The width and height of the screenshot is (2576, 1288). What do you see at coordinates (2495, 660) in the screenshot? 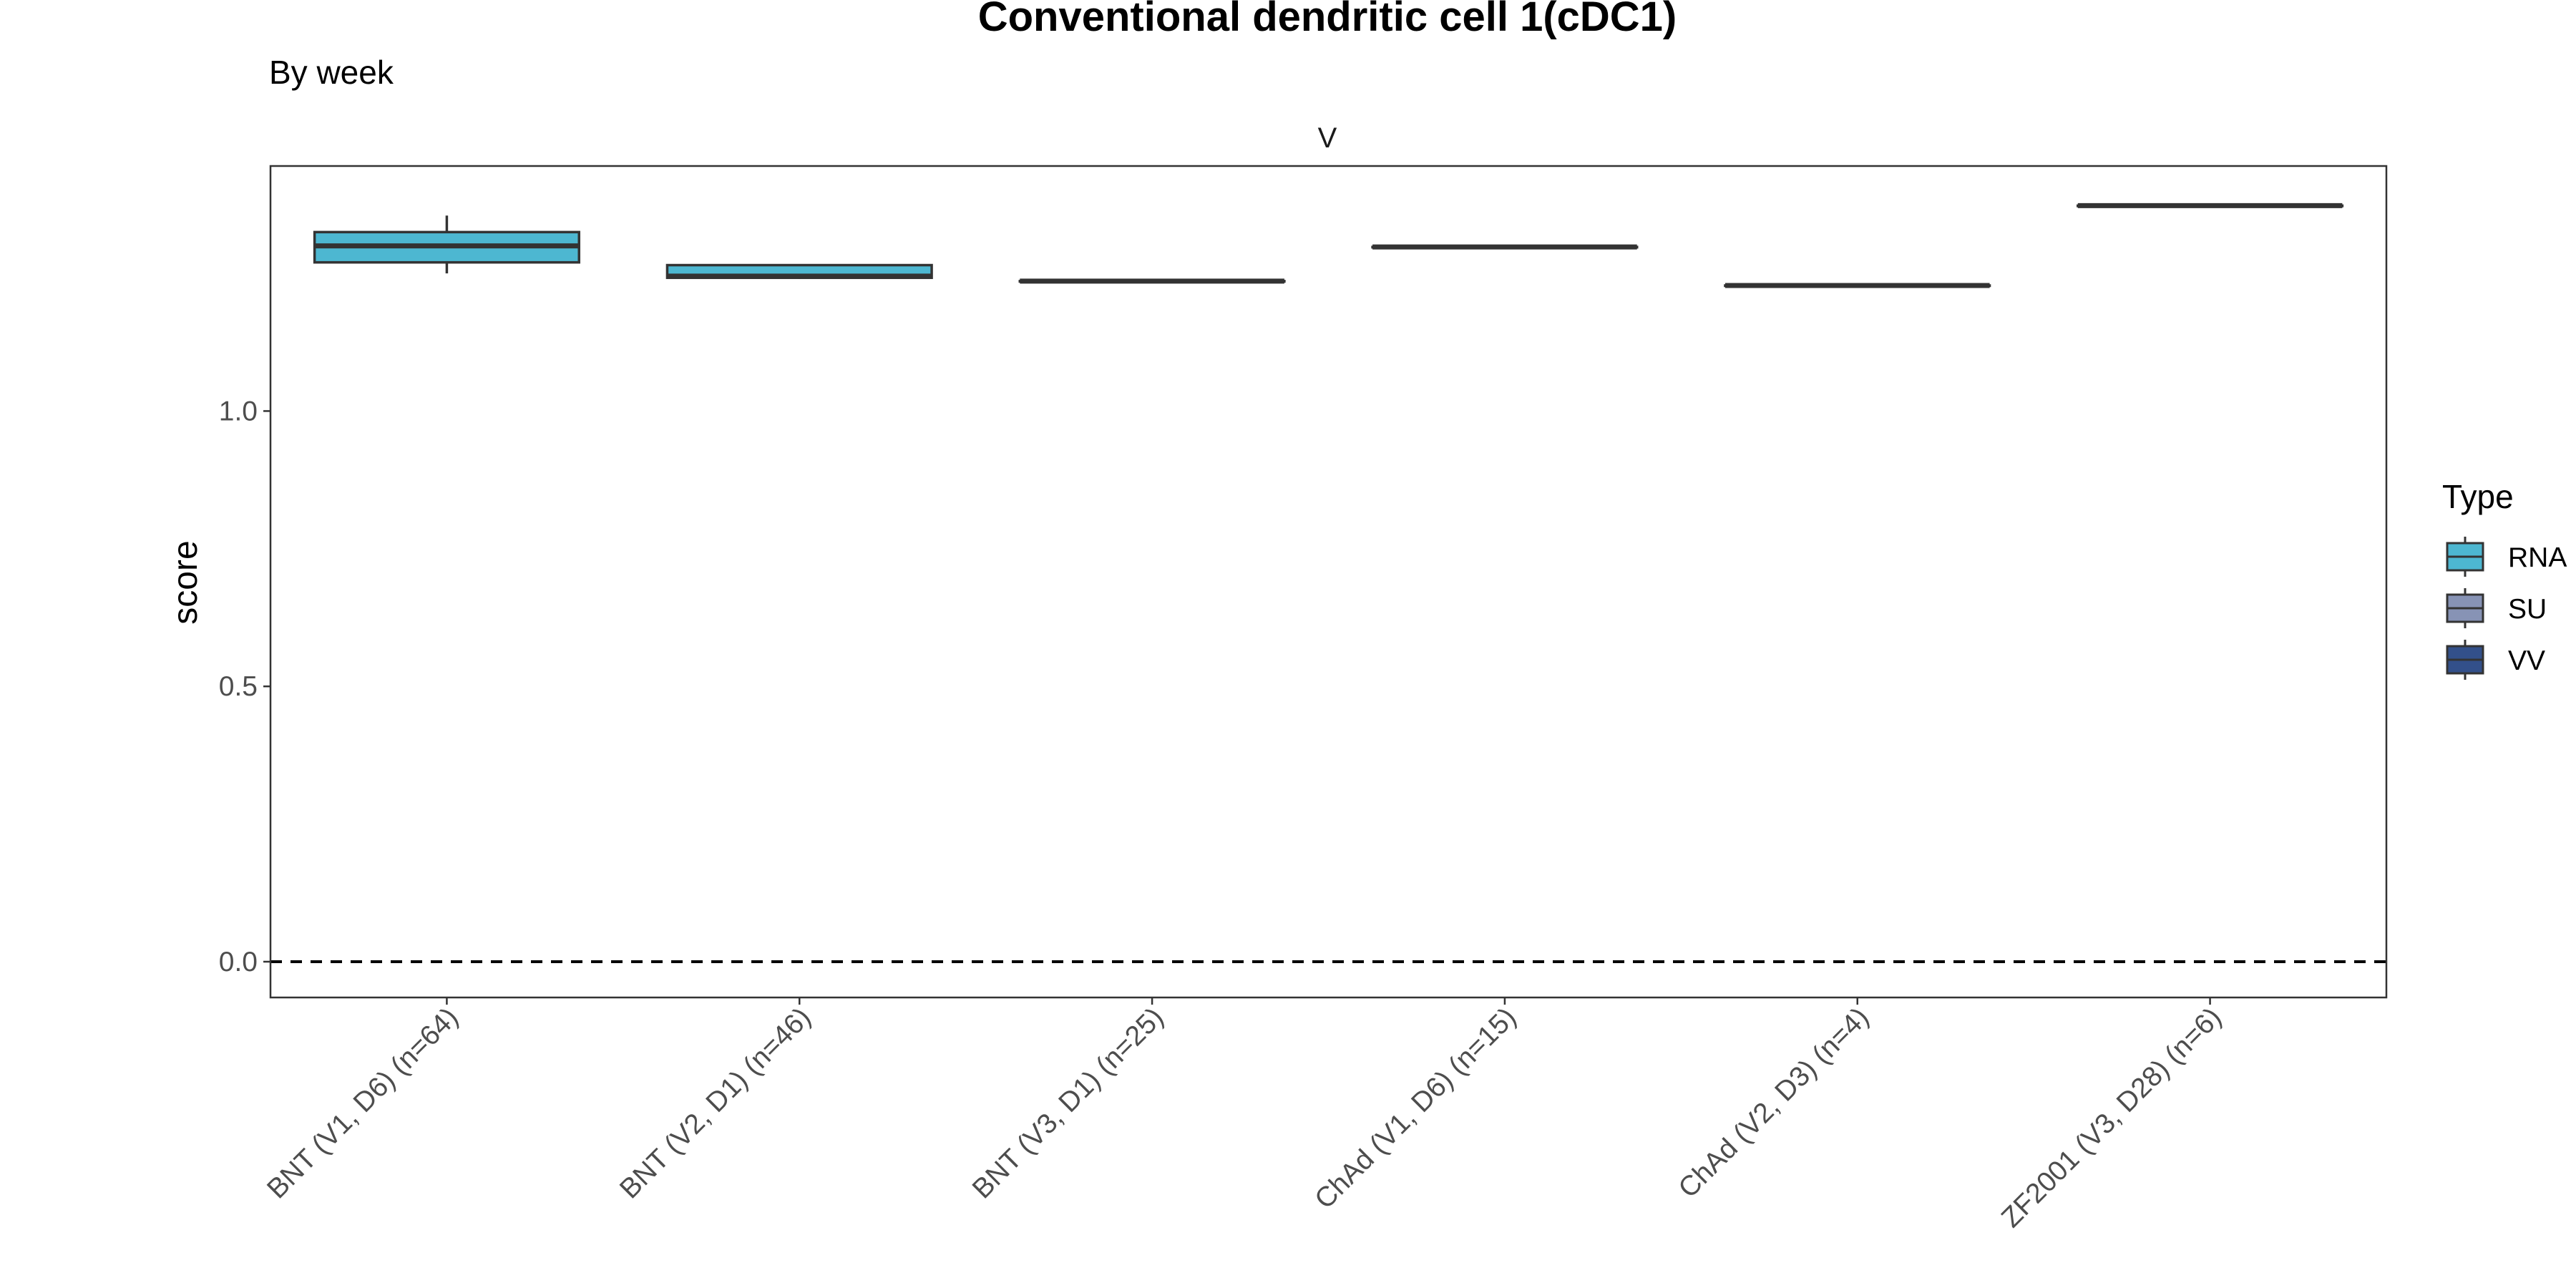
I see `legend-item-vv: VV` at bounding box center [2495, 660].